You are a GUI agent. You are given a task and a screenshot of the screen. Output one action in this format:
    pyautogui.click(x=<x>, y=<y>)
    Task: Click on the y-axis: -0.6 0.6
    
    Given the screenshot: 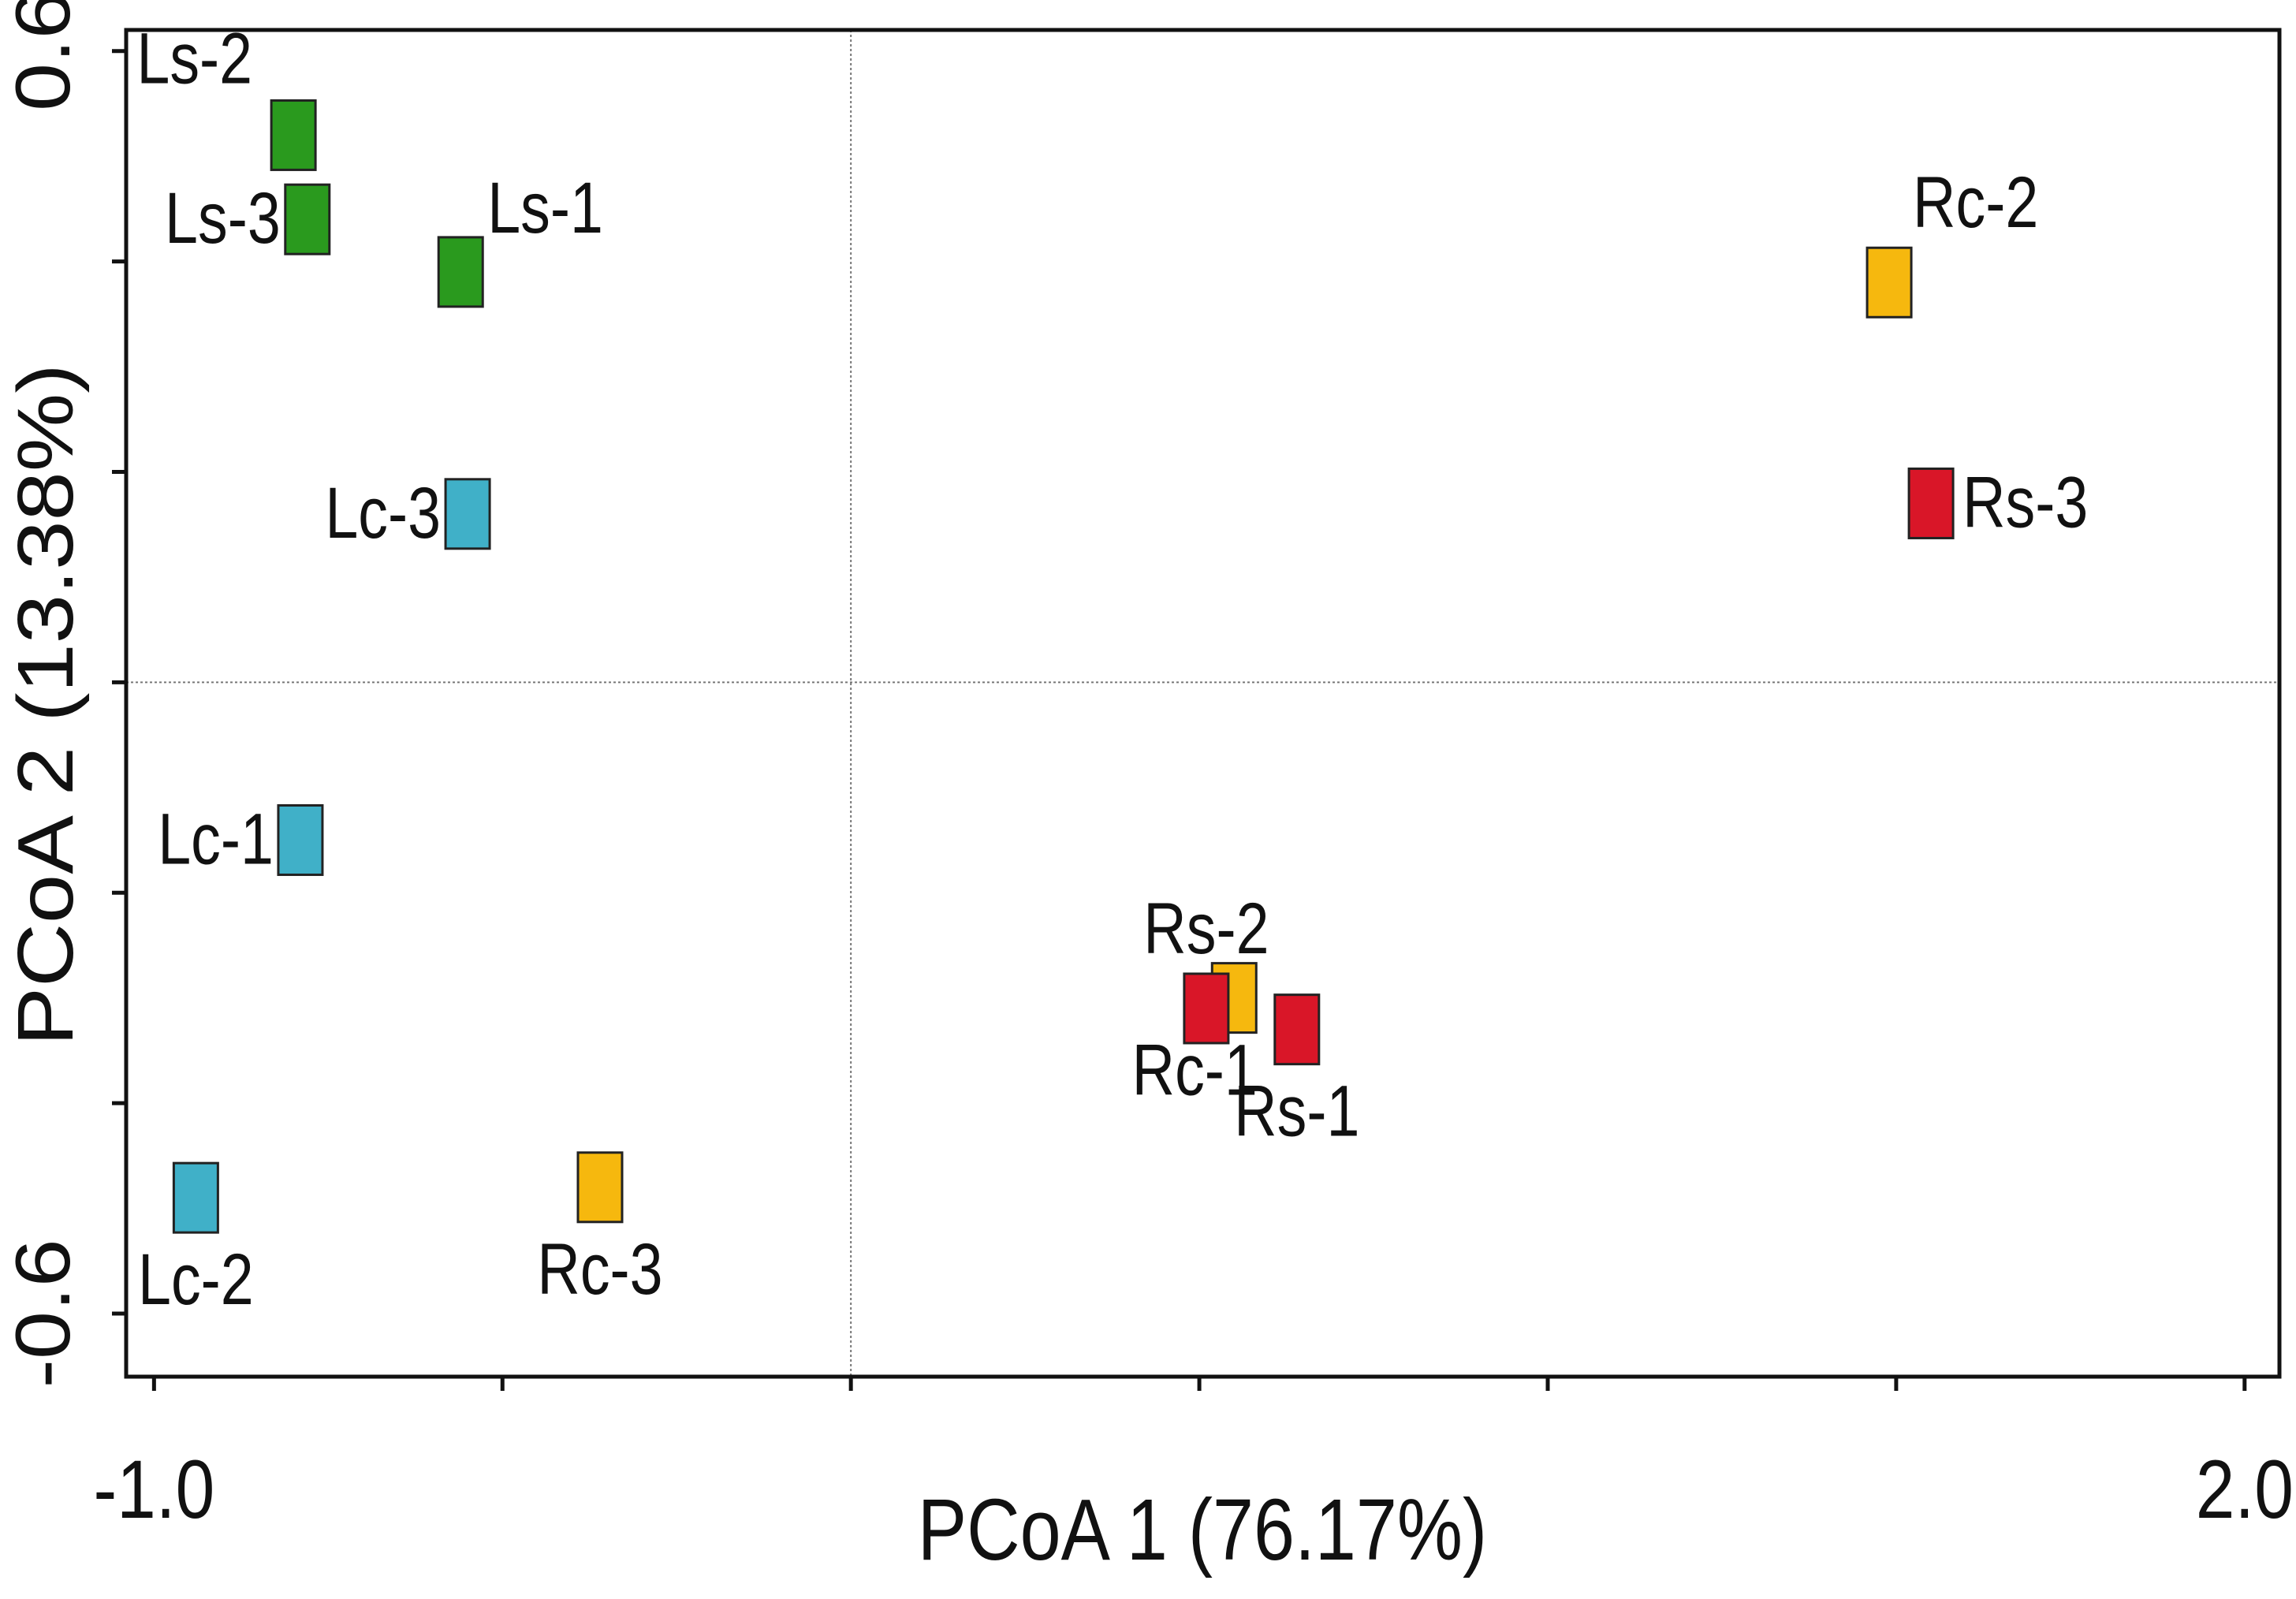 What is the action you would take?
    pyautogui.click(x=63, y=694)
    